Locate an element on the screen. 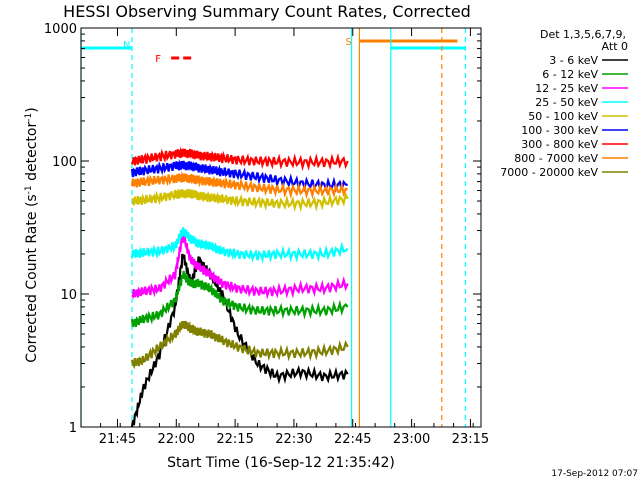 This screenshot has width=640, height=480. legend-label-8: 7000 - 20000 keV is located at coordinates (549, 172).